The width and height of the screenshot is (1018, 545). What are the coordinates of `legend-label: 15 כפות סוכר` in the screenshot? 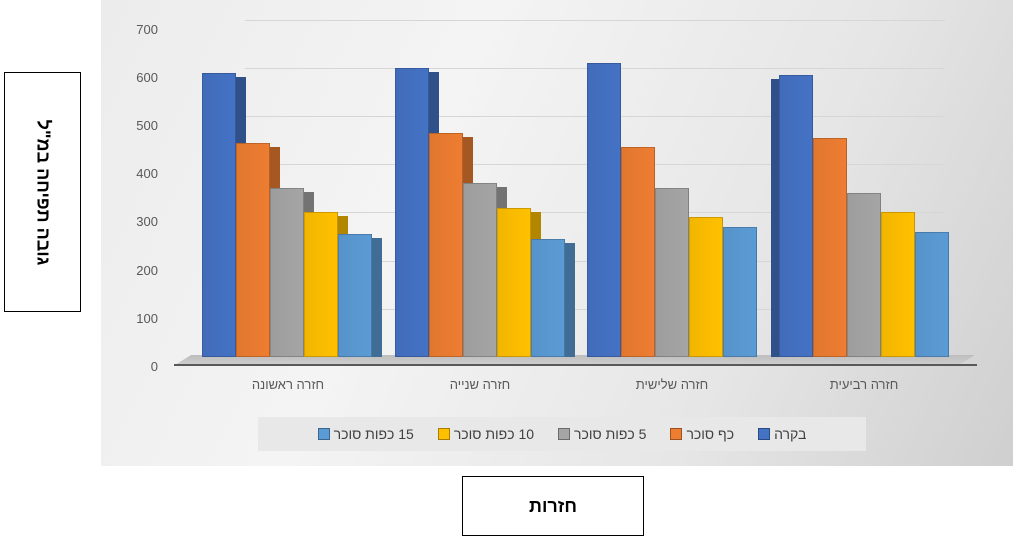 It's located at (373, 434).